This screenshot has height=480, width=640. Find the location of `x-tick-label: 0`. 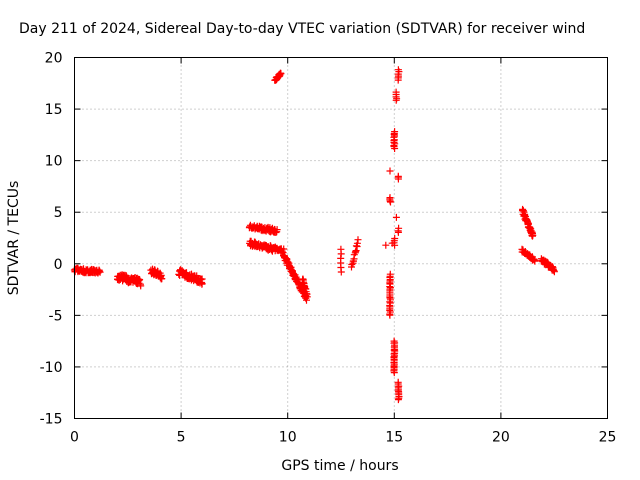

x-tick-label: 0 is located at coordinates (74, 438).